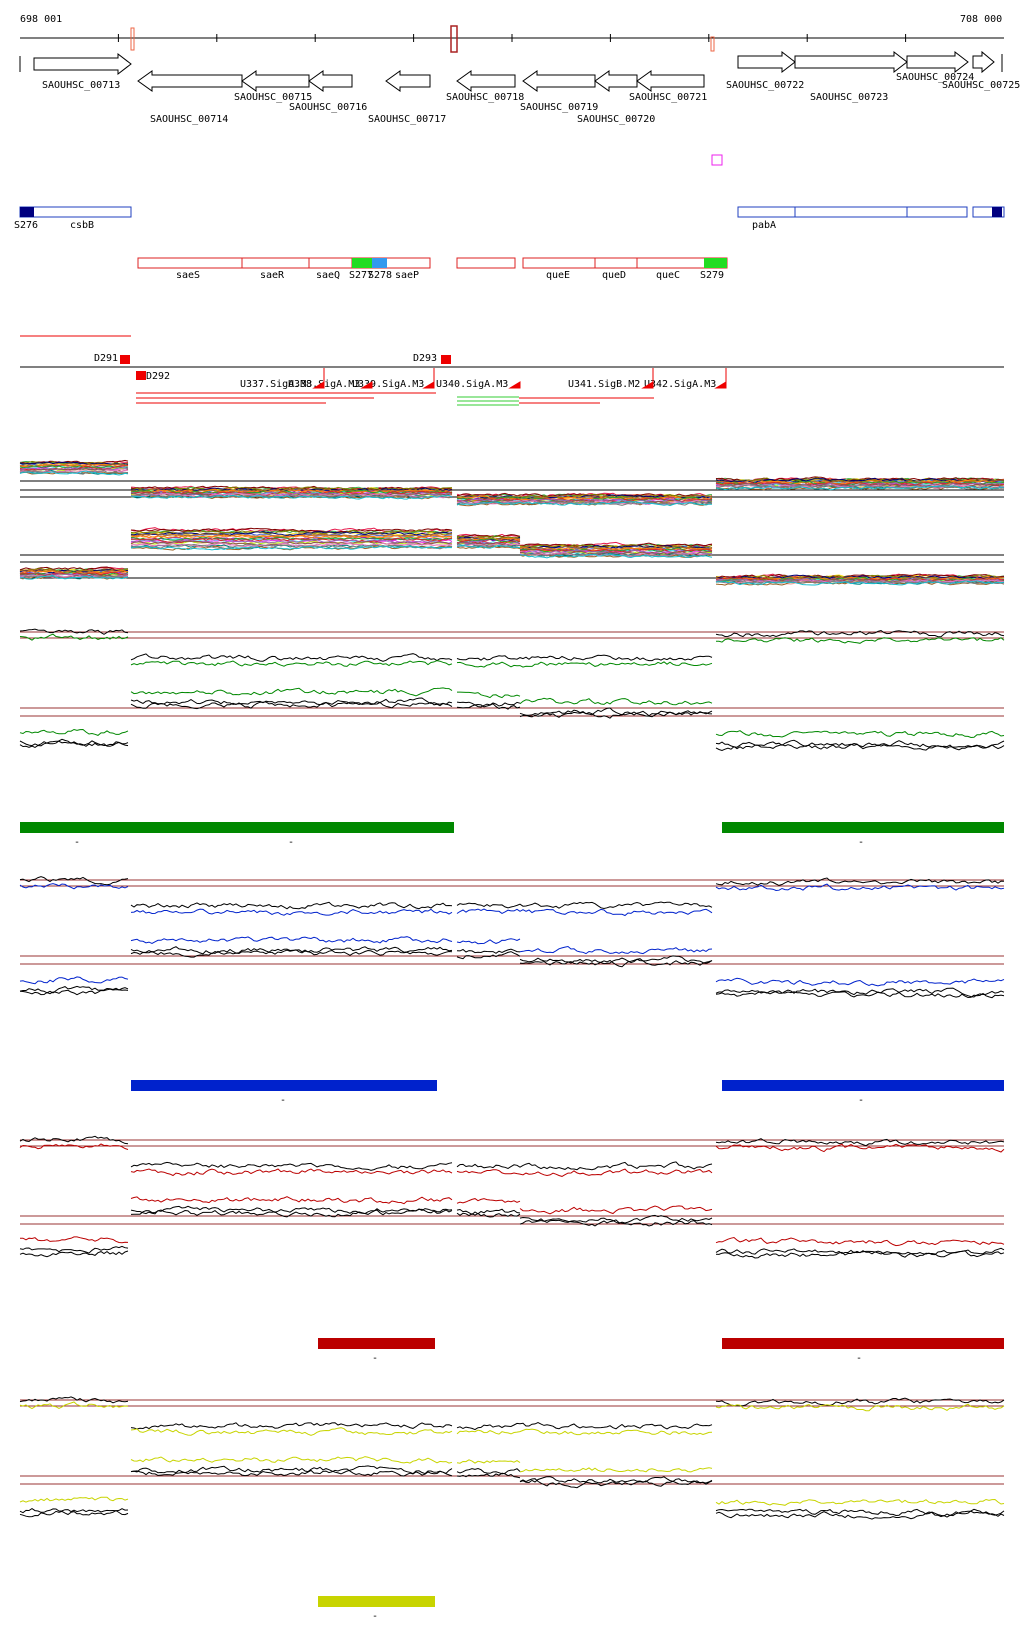 This screenshot has height=1640, width=1024. What do you see at coordinates (851, 76) in the screenshot?
I see `gene-saouhsc-00723: SAOUHSC_00723` at bounding box center [851, 76].